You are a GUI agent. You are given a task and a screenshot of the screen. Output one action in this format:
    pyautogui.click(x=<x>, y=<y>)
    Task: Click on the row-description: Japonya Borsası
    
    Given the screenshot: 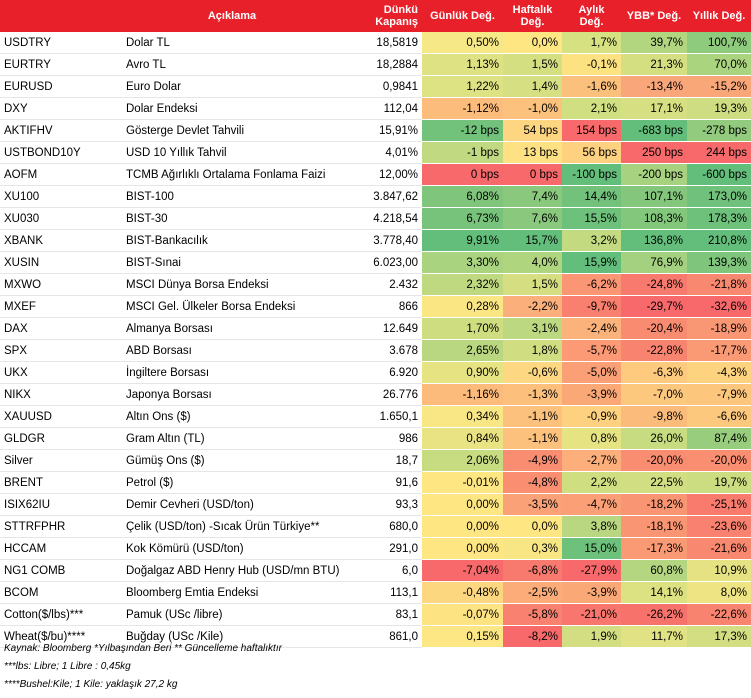 What is the action you would take?
    pyautogui.click(x=232, y=394)
    